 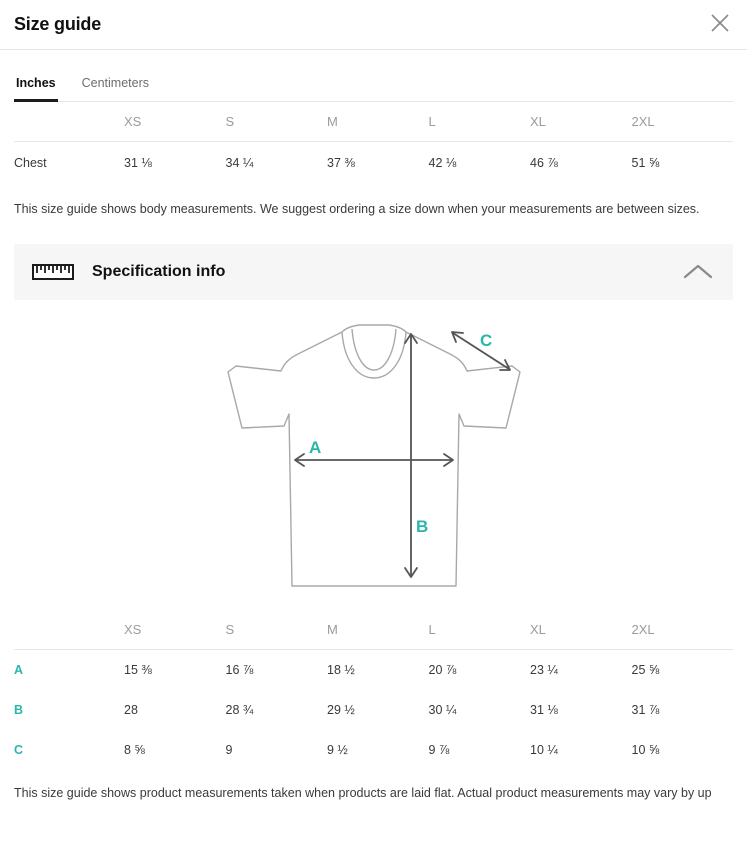 What do you see at coordinates (19, 750) in the screenshot?
I see `spec-row-label-c: C` at bounding box center [19, 750].